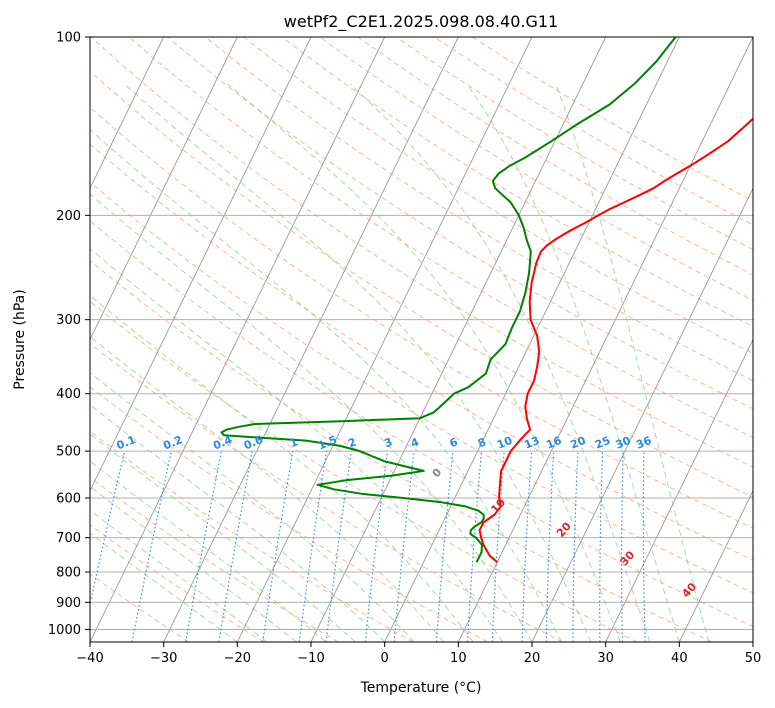 The image size is (775, 708). What do you see at coordinates (68, 394) in the screenshot?
I see `y-tick-label: 400` at bounding box center [68, 394].